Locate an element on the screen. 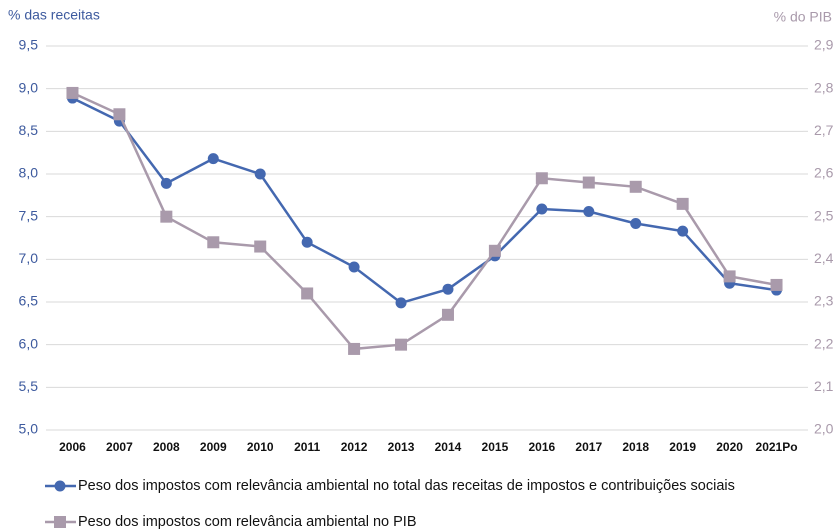 This screenshot has height=531, width=838. y2-tick-label: 2,4 is located at coordinates (824, 258).